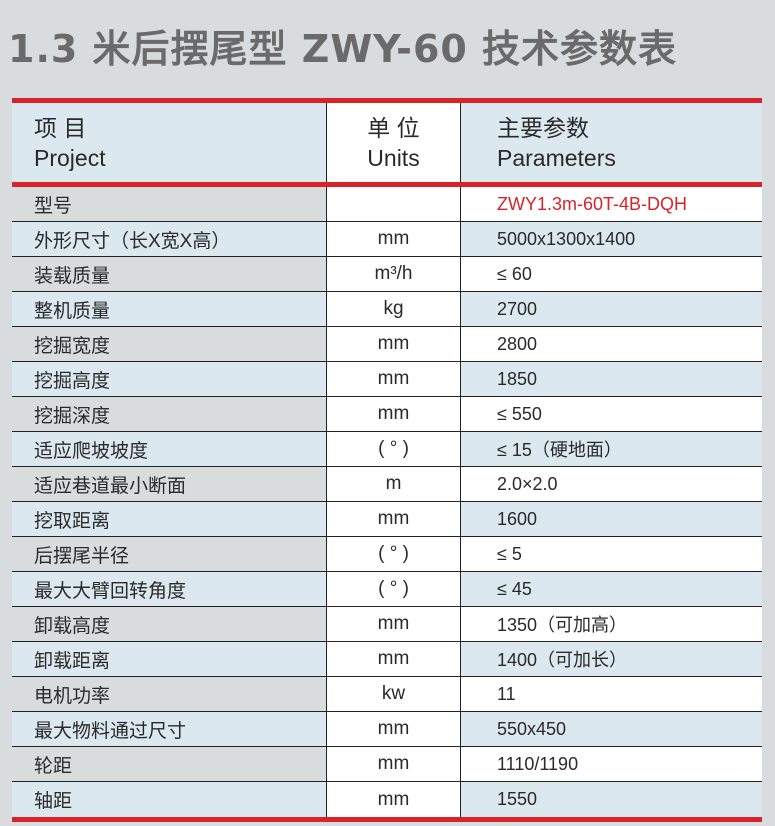 Image resolution: width=775 pixels, height=826 pixels. I want to click on table-row: 挖掘宽度 mm 2800, so click(387, 344).